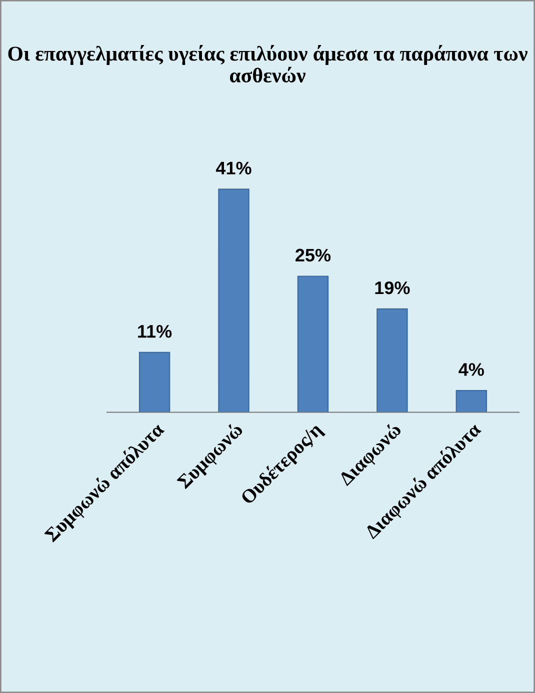 This screenshot has height=693, width=535. Describe the element at coordinates (234, 168) in the screenshot. I see `data-label: 41%` at that location.